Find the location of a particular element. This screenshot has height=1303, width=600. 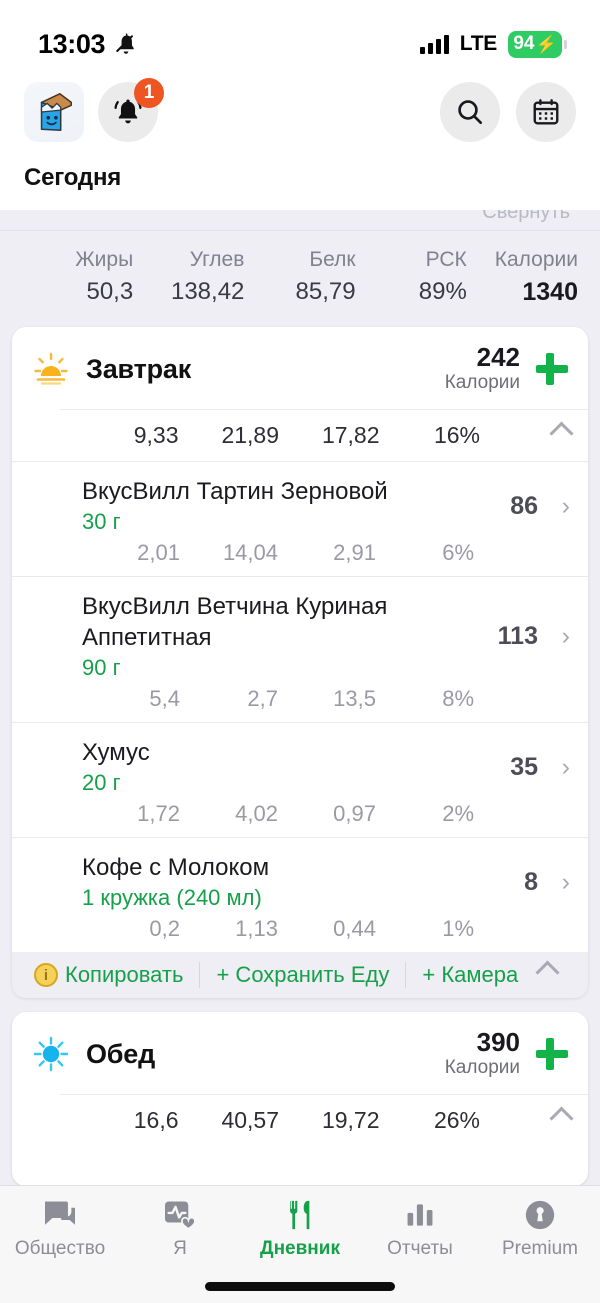

search-icon is located at coordinates (470, 112).